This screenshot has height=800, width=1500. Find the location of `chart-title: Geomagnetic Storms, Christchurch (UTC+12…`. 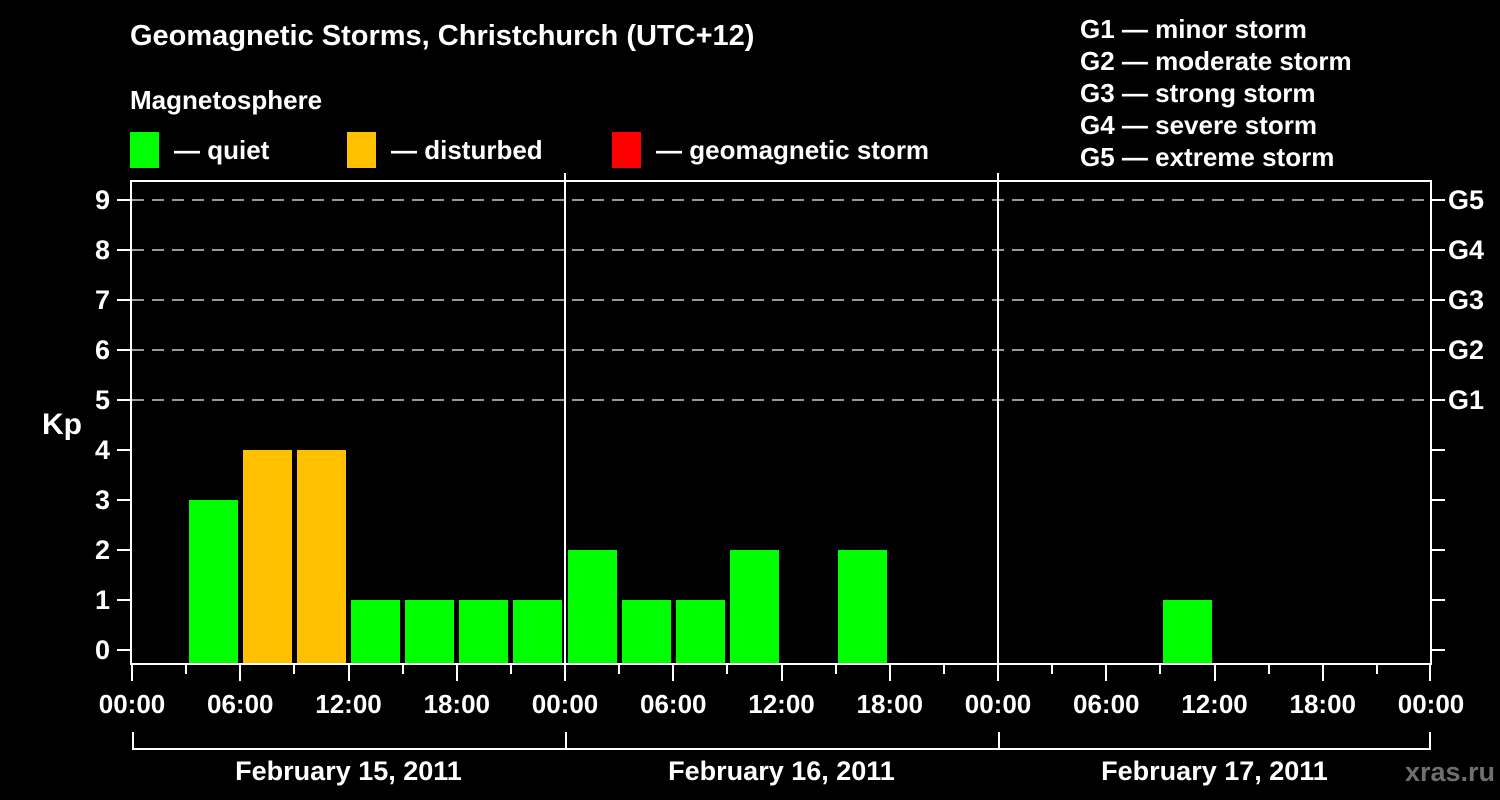

chart-title: Geomagnetic Storms, Christchurch (UTC+12… is located at coordinates (442, 36).